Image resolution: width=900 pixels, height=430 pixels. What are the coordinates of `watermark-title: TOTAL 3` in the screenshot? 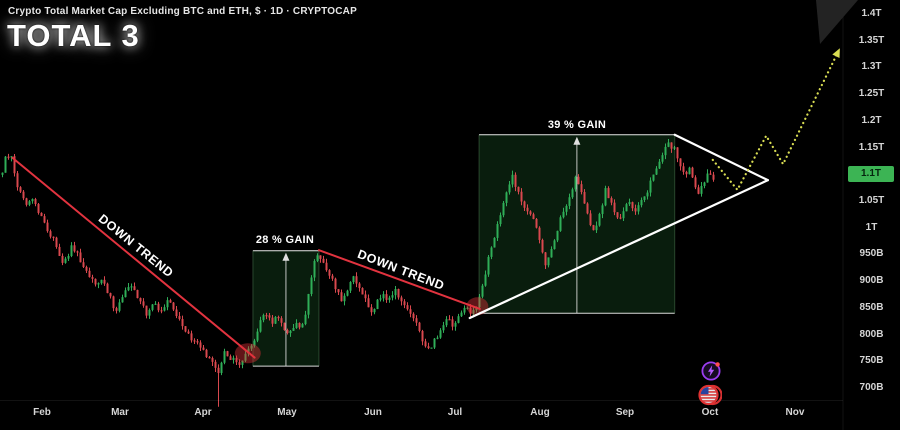 It's located at (73, 35).